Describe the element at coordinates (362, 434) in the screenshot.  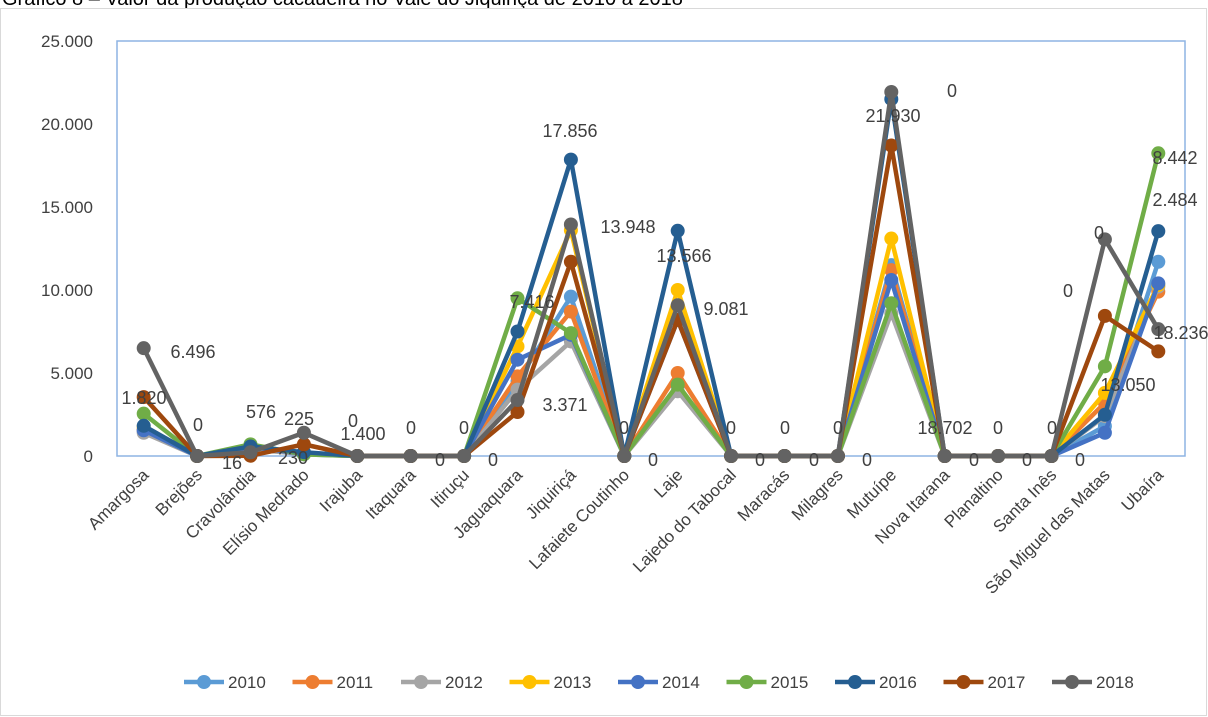
I see `data-label: 1.400` at that location.